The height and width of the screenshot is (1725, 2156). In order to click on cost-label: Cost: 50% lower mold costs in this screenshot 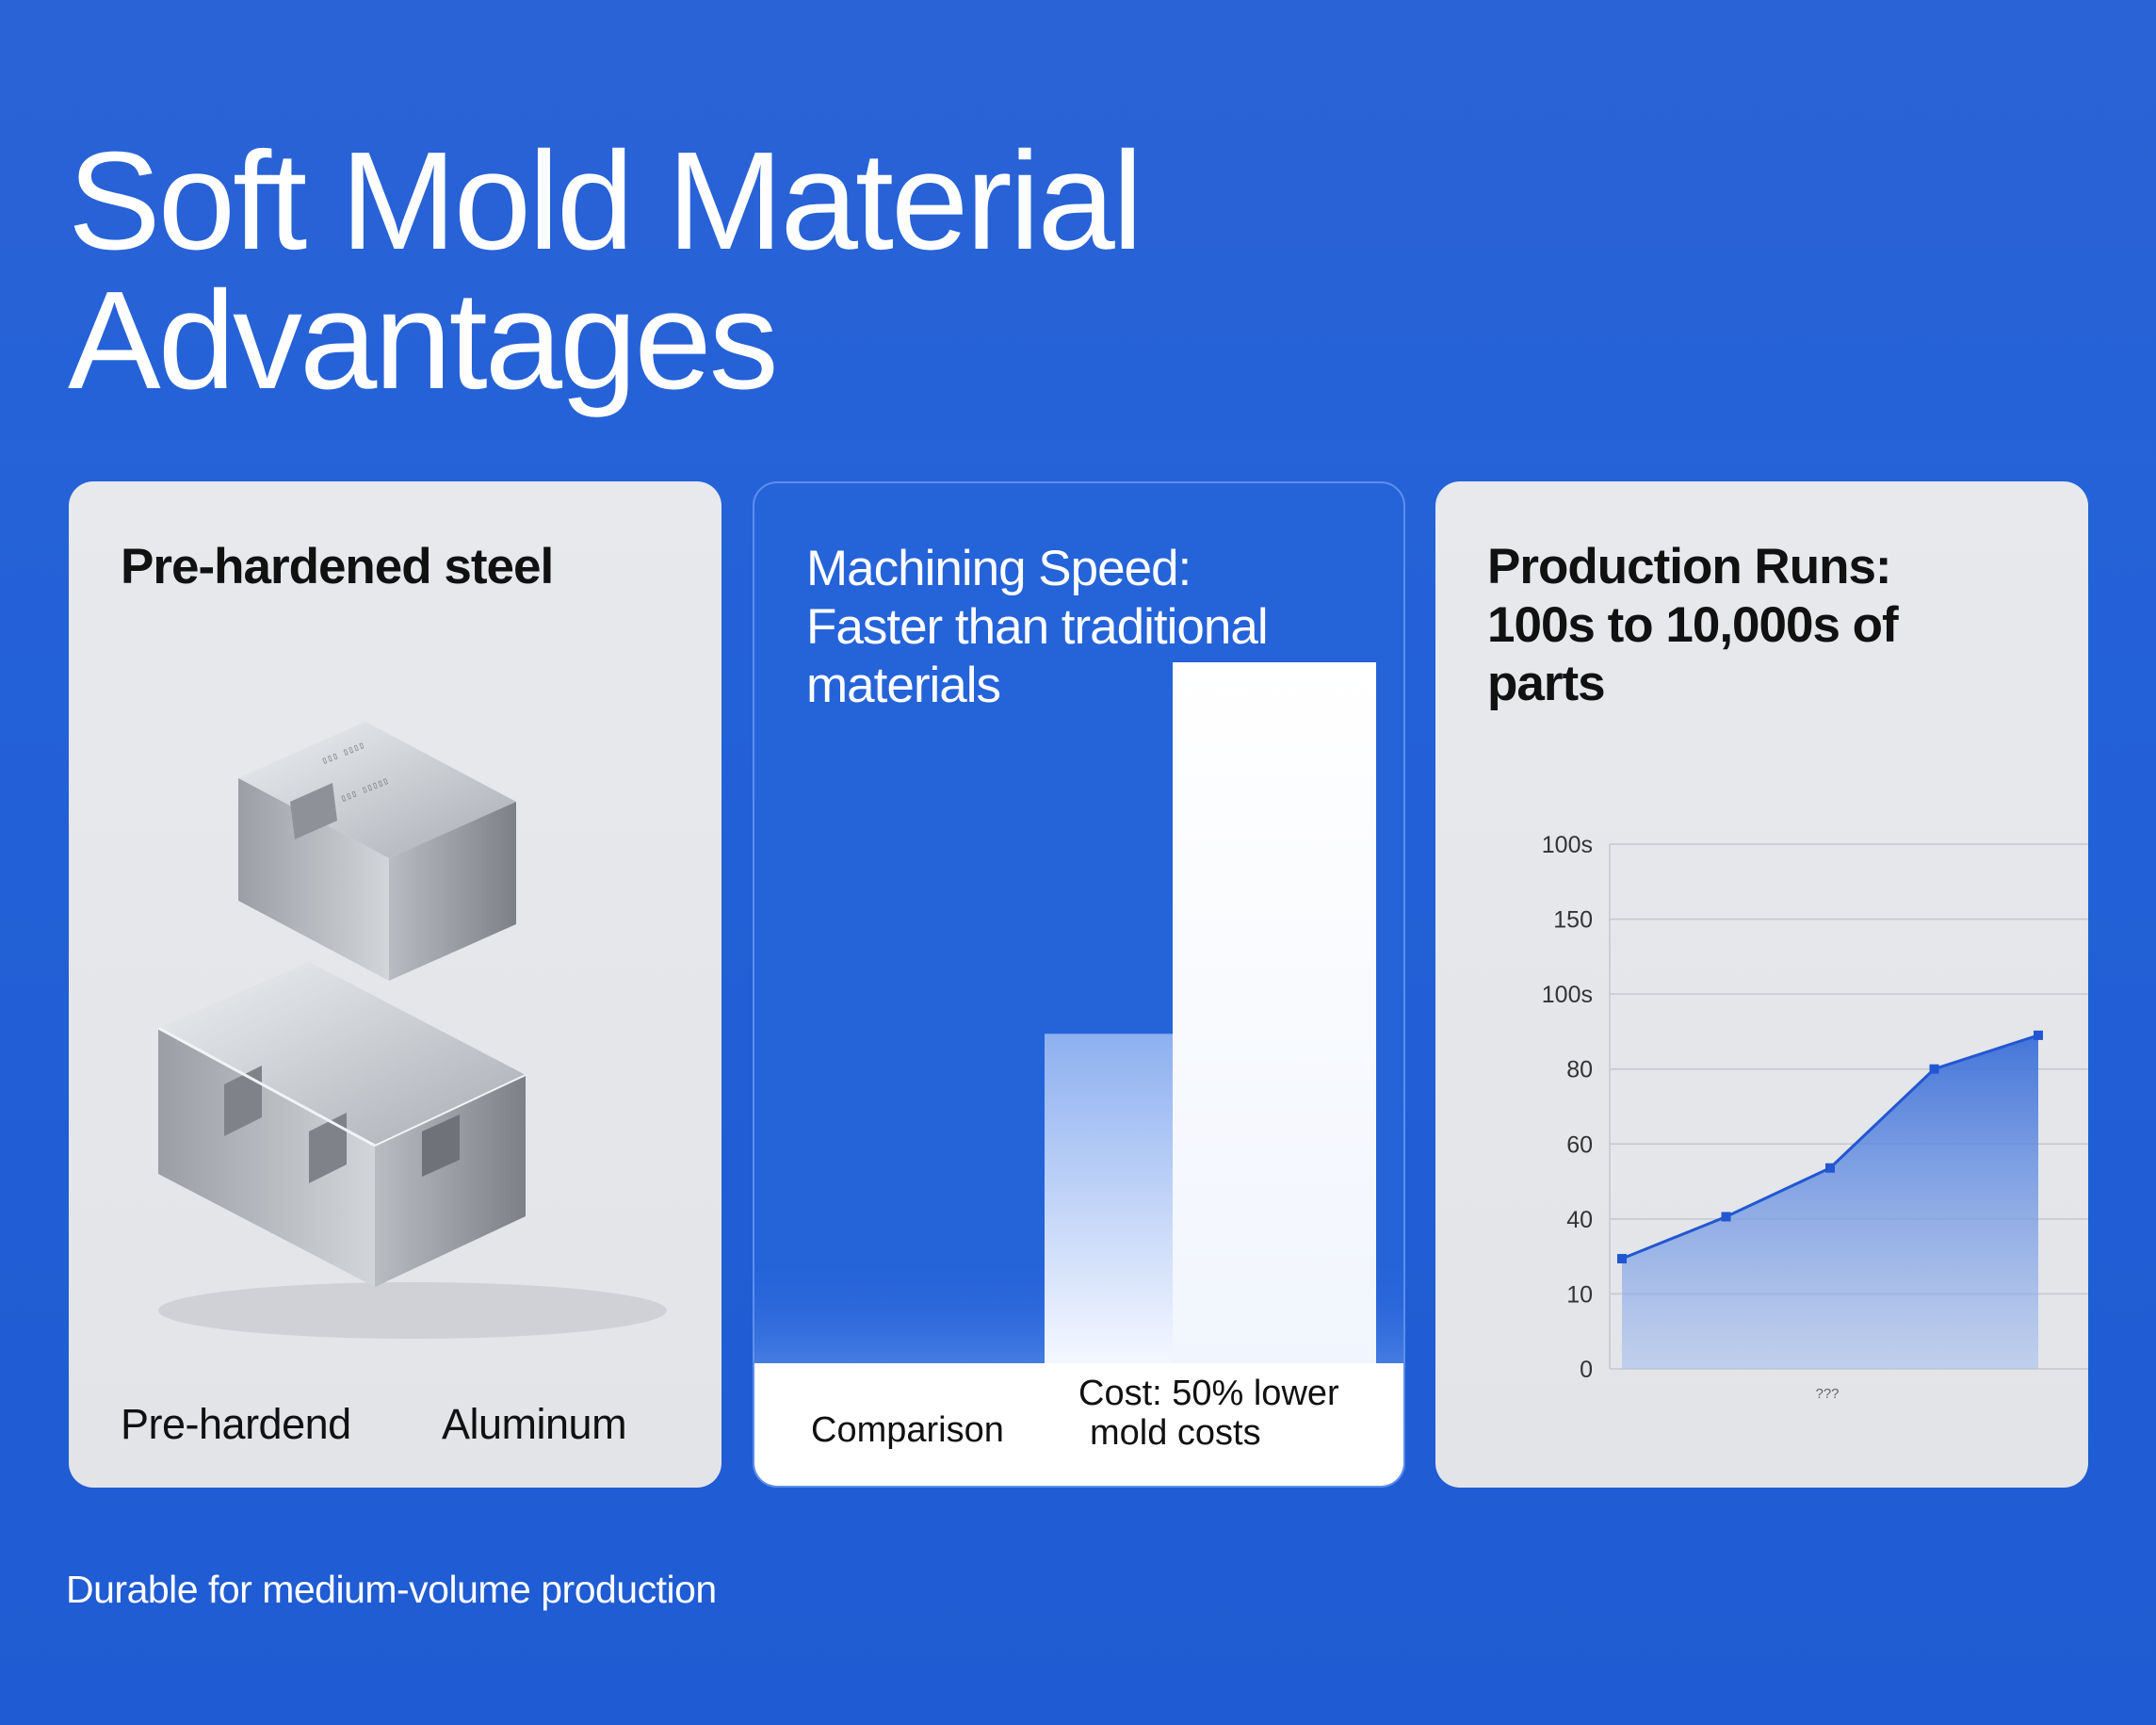, I will do `click(1209, 1413)`.